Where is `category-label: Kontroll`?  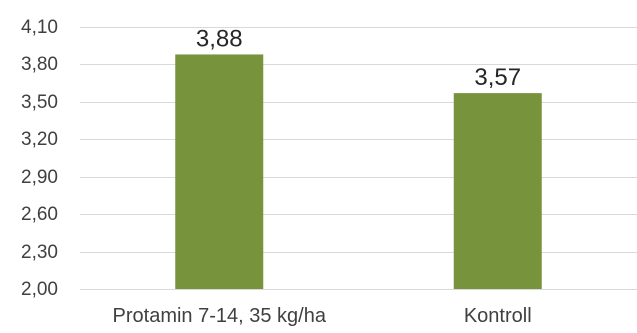 category-label: Kontroll is located at coordinates (498, 316).